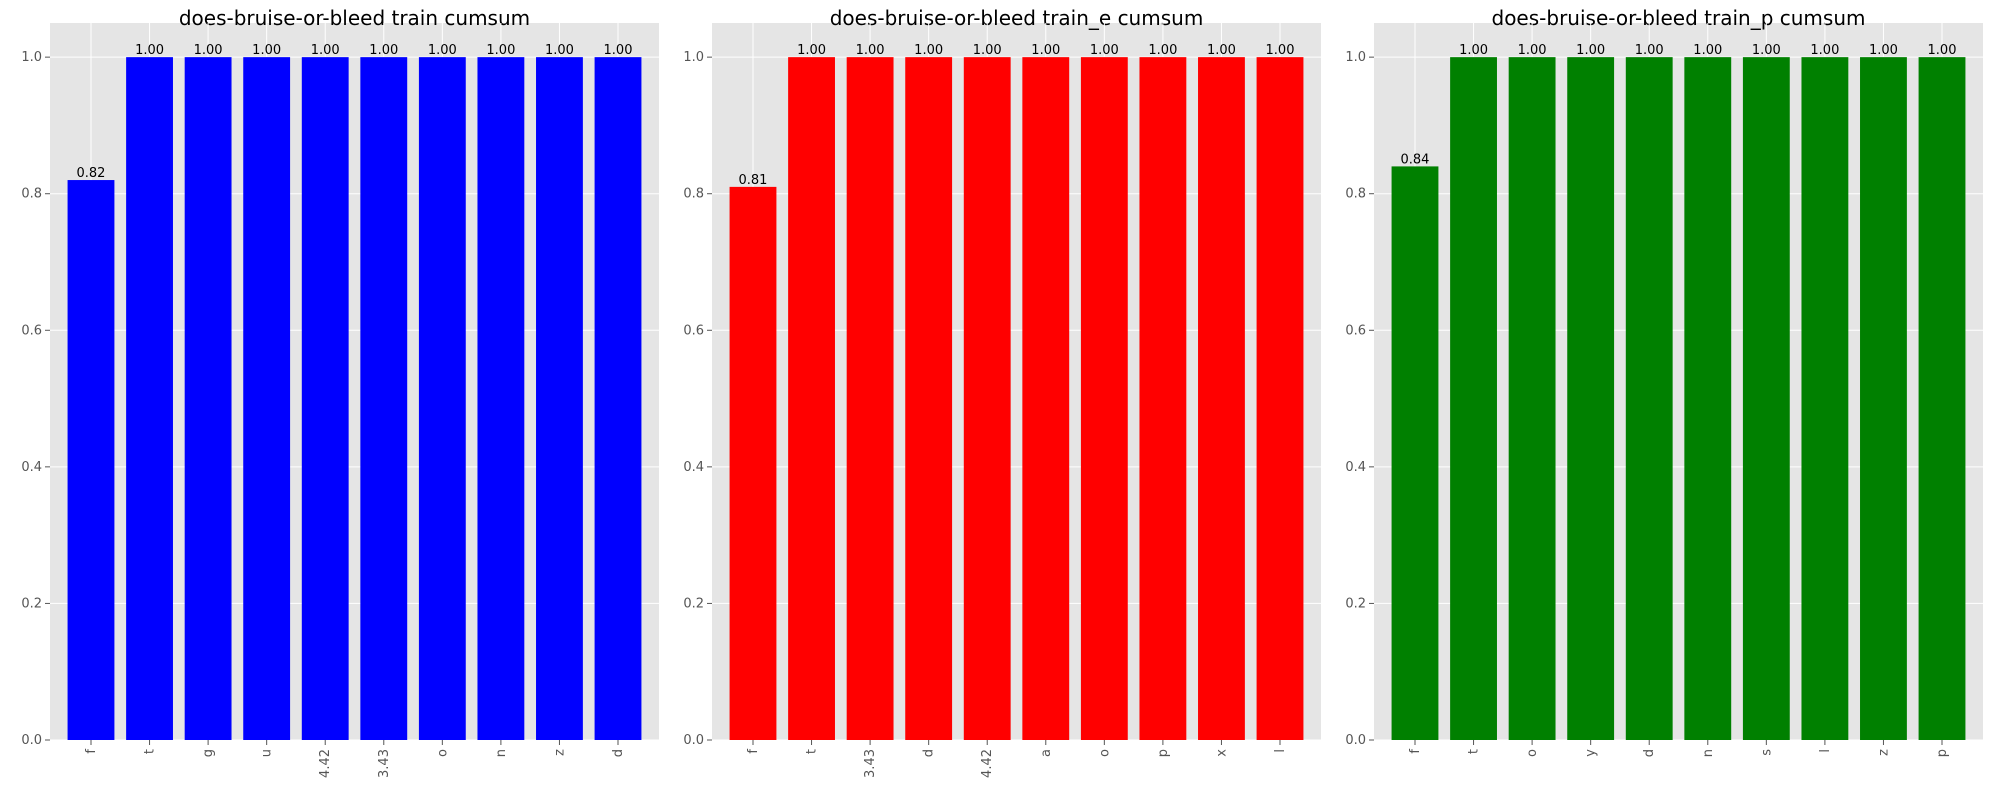 Image resolution: width=1989 pixels, height=790 pixels. I want to click on y-tick-label: 0.2, so click(31, 603).